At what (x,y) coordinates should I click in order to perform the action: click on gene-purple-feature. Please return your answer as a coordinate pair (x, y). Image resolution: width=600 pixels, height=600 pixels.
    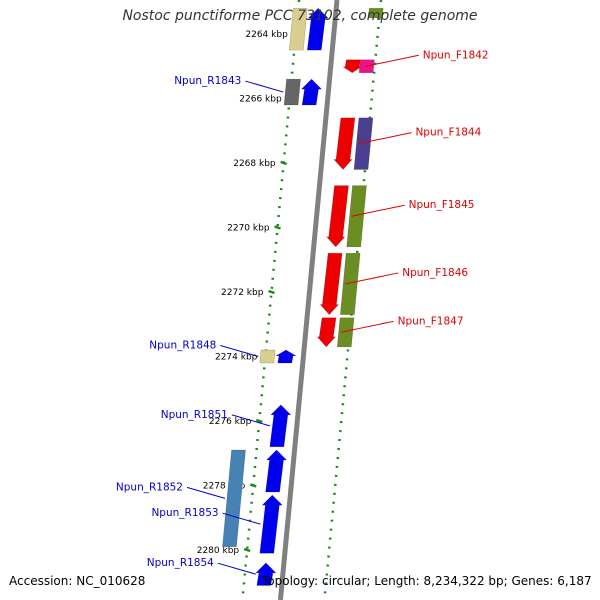
    Looking at the image, I should click on (363, 143).